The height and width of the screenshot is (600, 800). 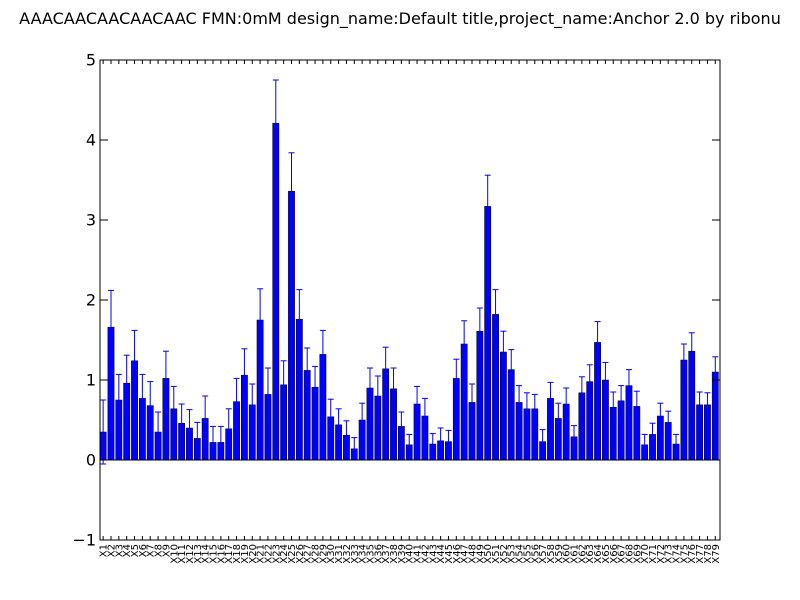 What do you see at coordinates (699, 405) in the screenshot?
I see `error-bar-x77` at bounding box center [699, 405].